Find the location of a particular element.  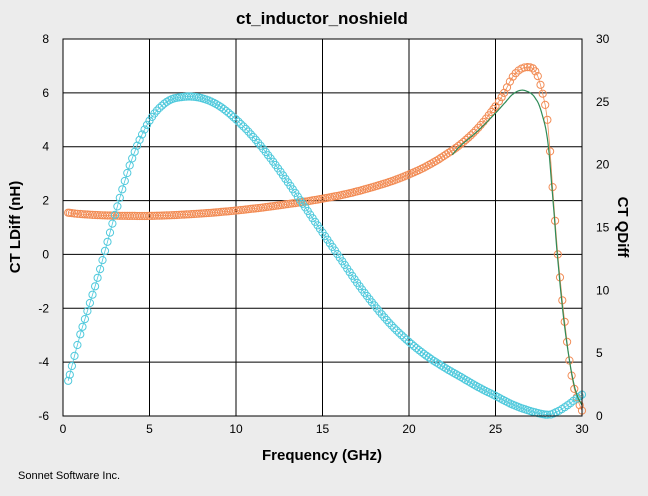

series-ct-ldiff-fit is located at coordinates (517, 247).